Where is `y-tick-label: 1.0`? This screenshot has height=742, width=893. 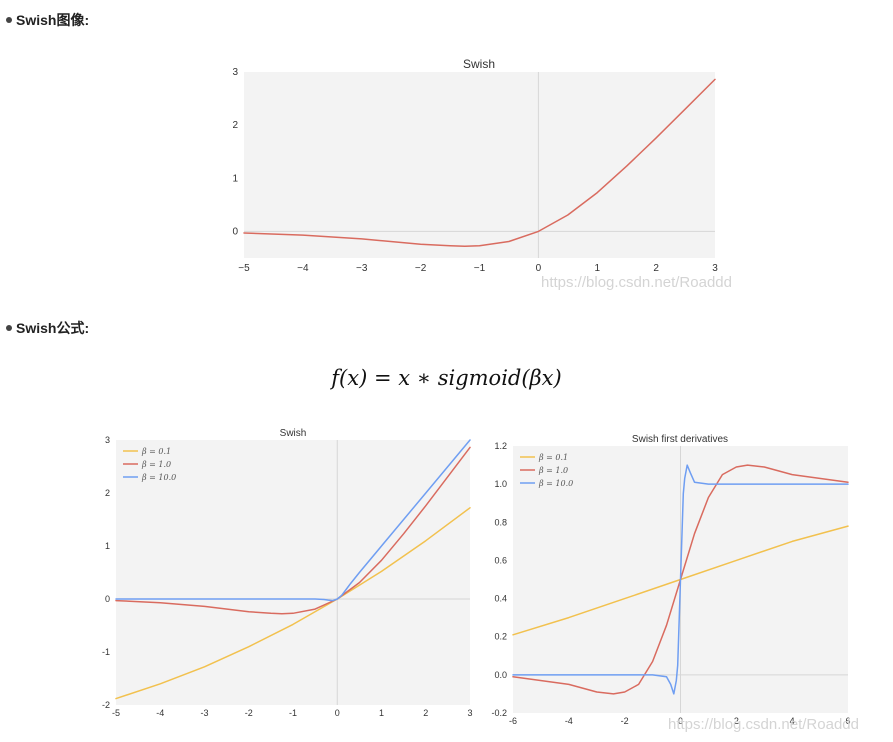 y-tick-label: 1.0 is located at coordinates (500, 484).